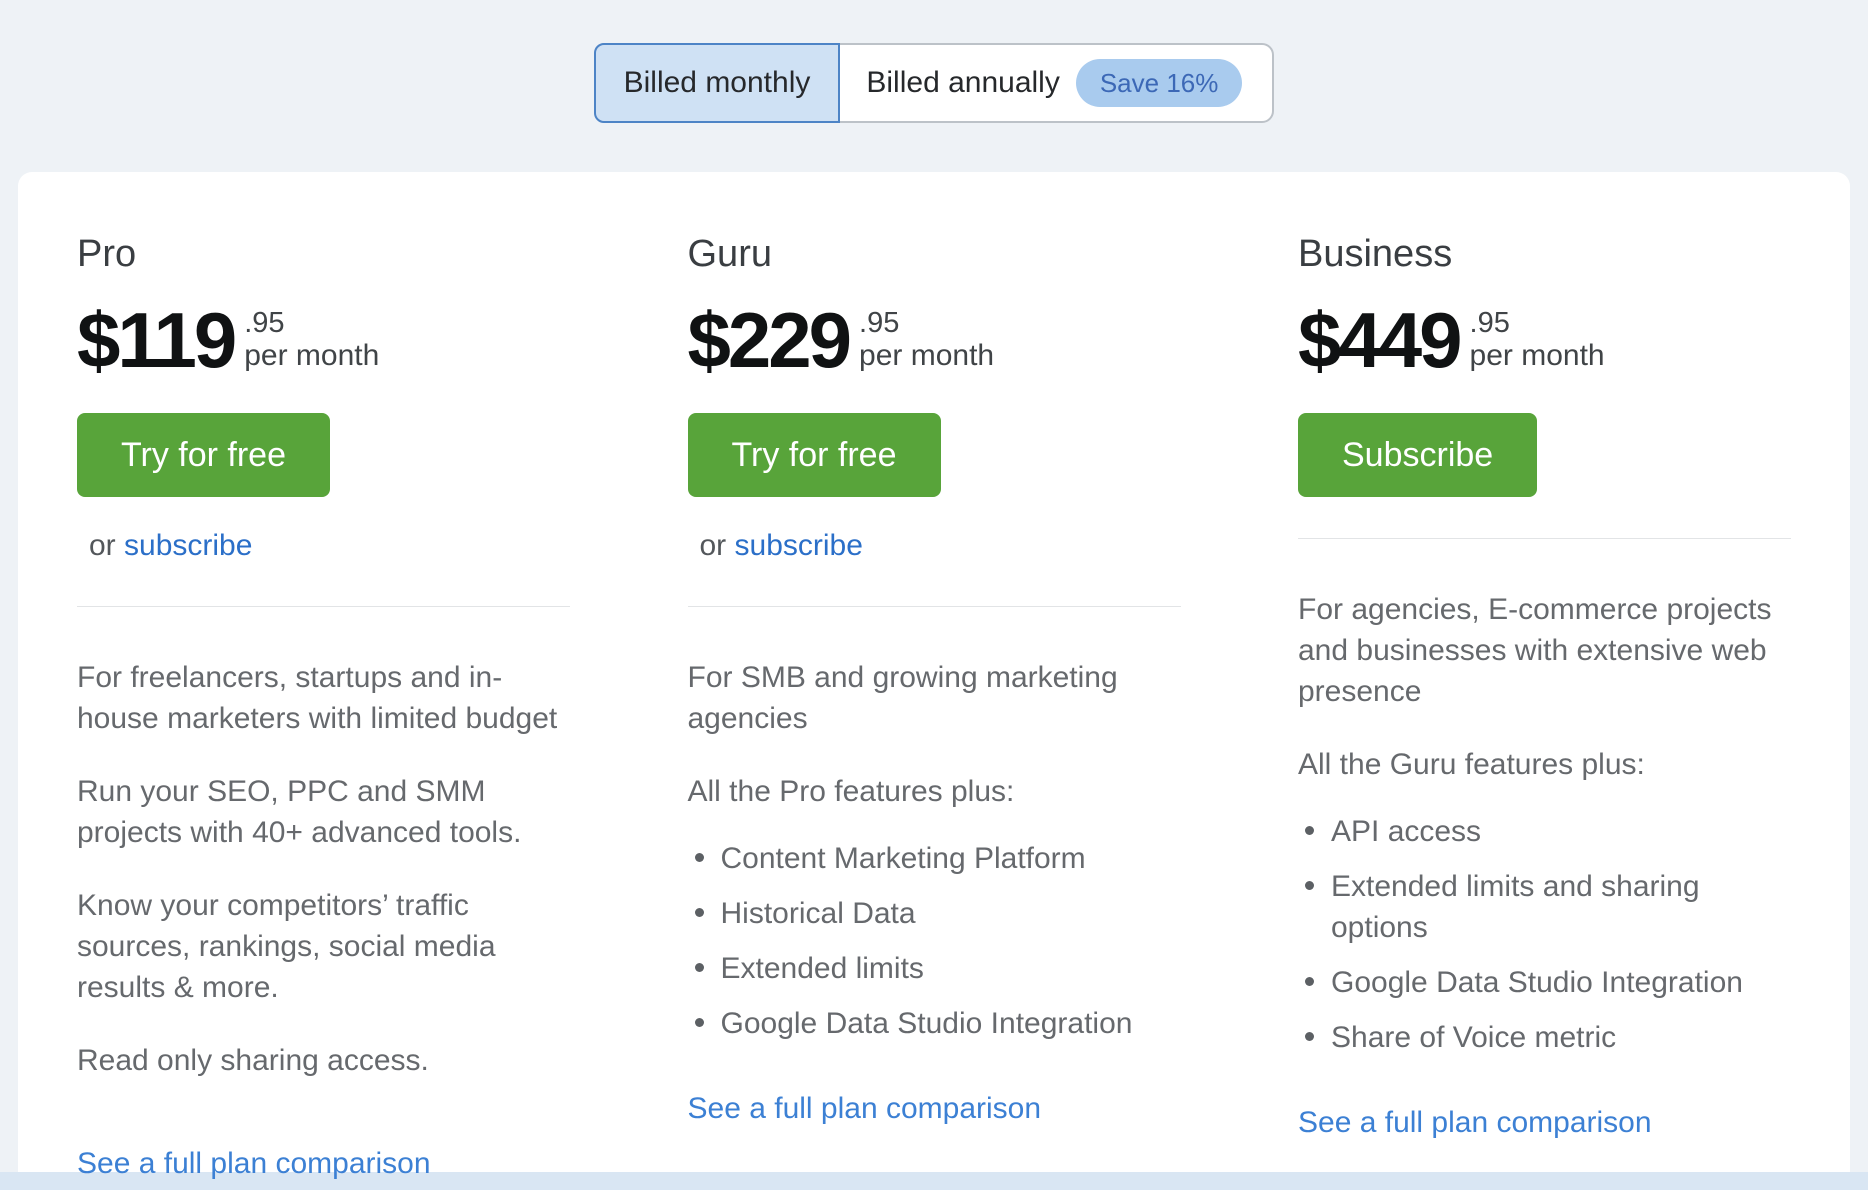  Describe the element at coordinates (1418, 455) in the screenshot. I see `subscribe-button: Subscribe` at that location.